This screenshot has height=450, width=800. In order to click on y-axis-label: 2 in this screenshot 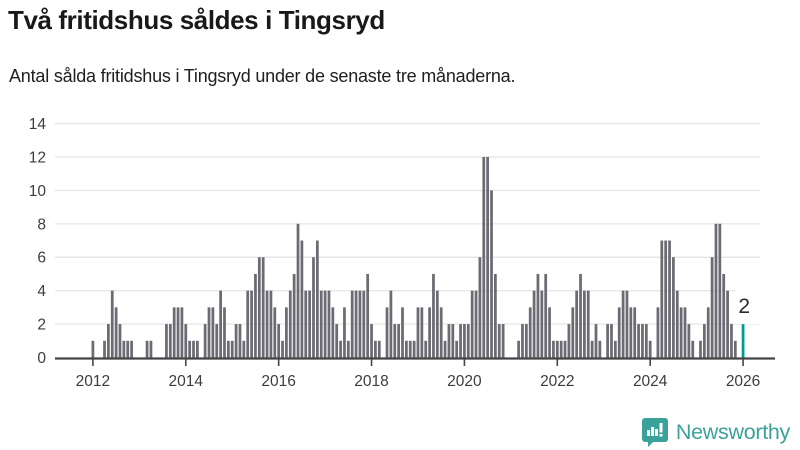, I will do `click(41, 325)`.